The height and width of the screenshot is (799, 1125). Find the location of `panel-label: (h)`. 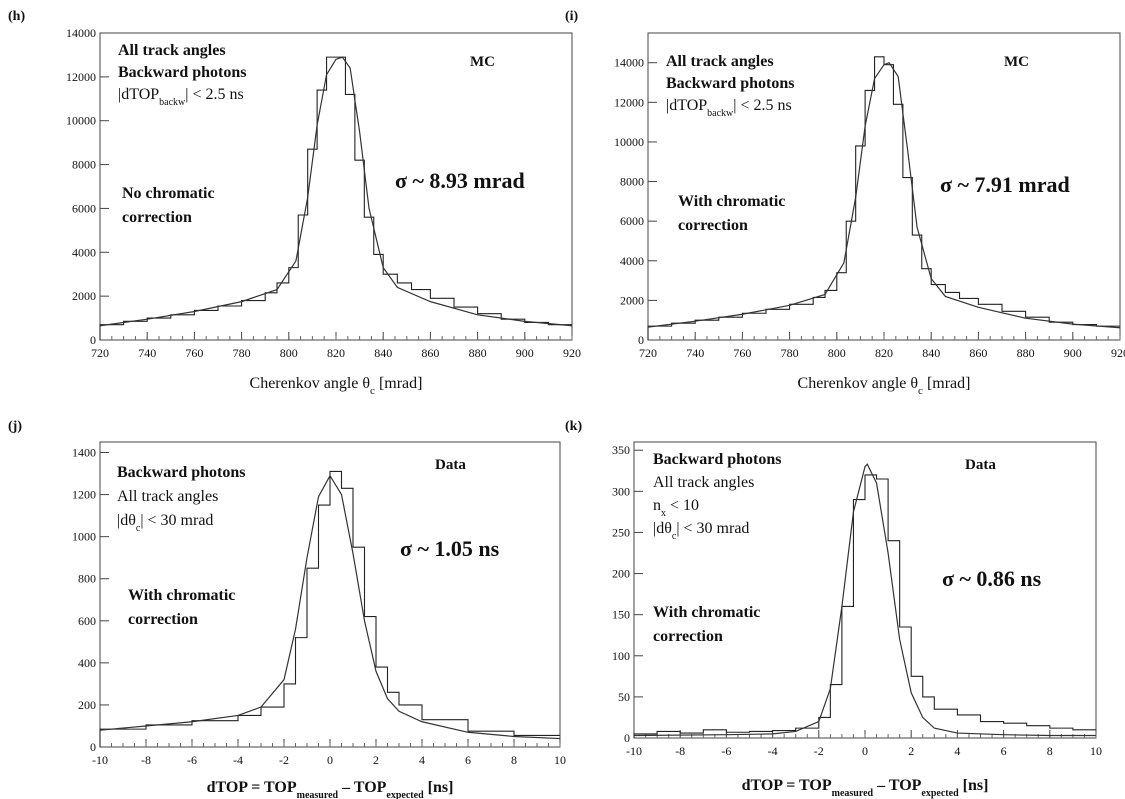

panel-label: (h) is located at coordinates (16, 16).